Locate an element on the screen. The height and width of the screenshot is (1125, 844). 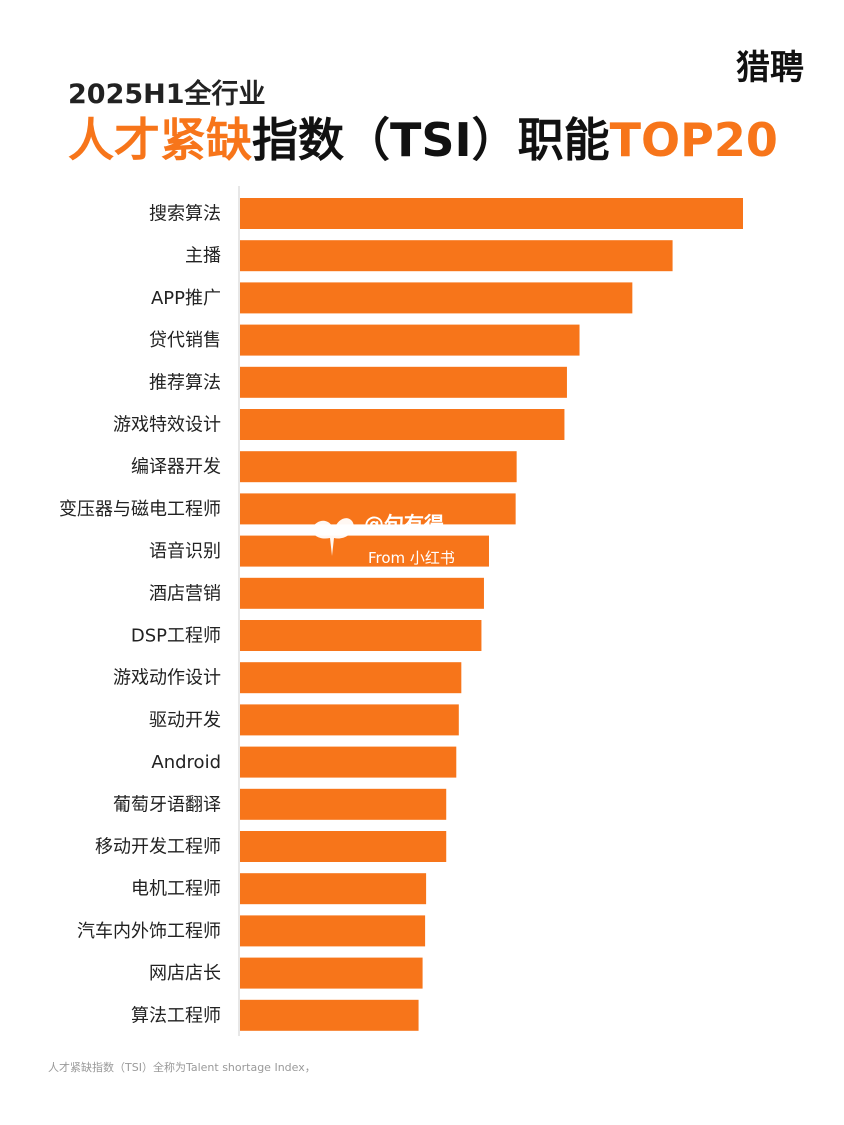
watermark-source: From 小红书 is located at coordinates (411, 558).